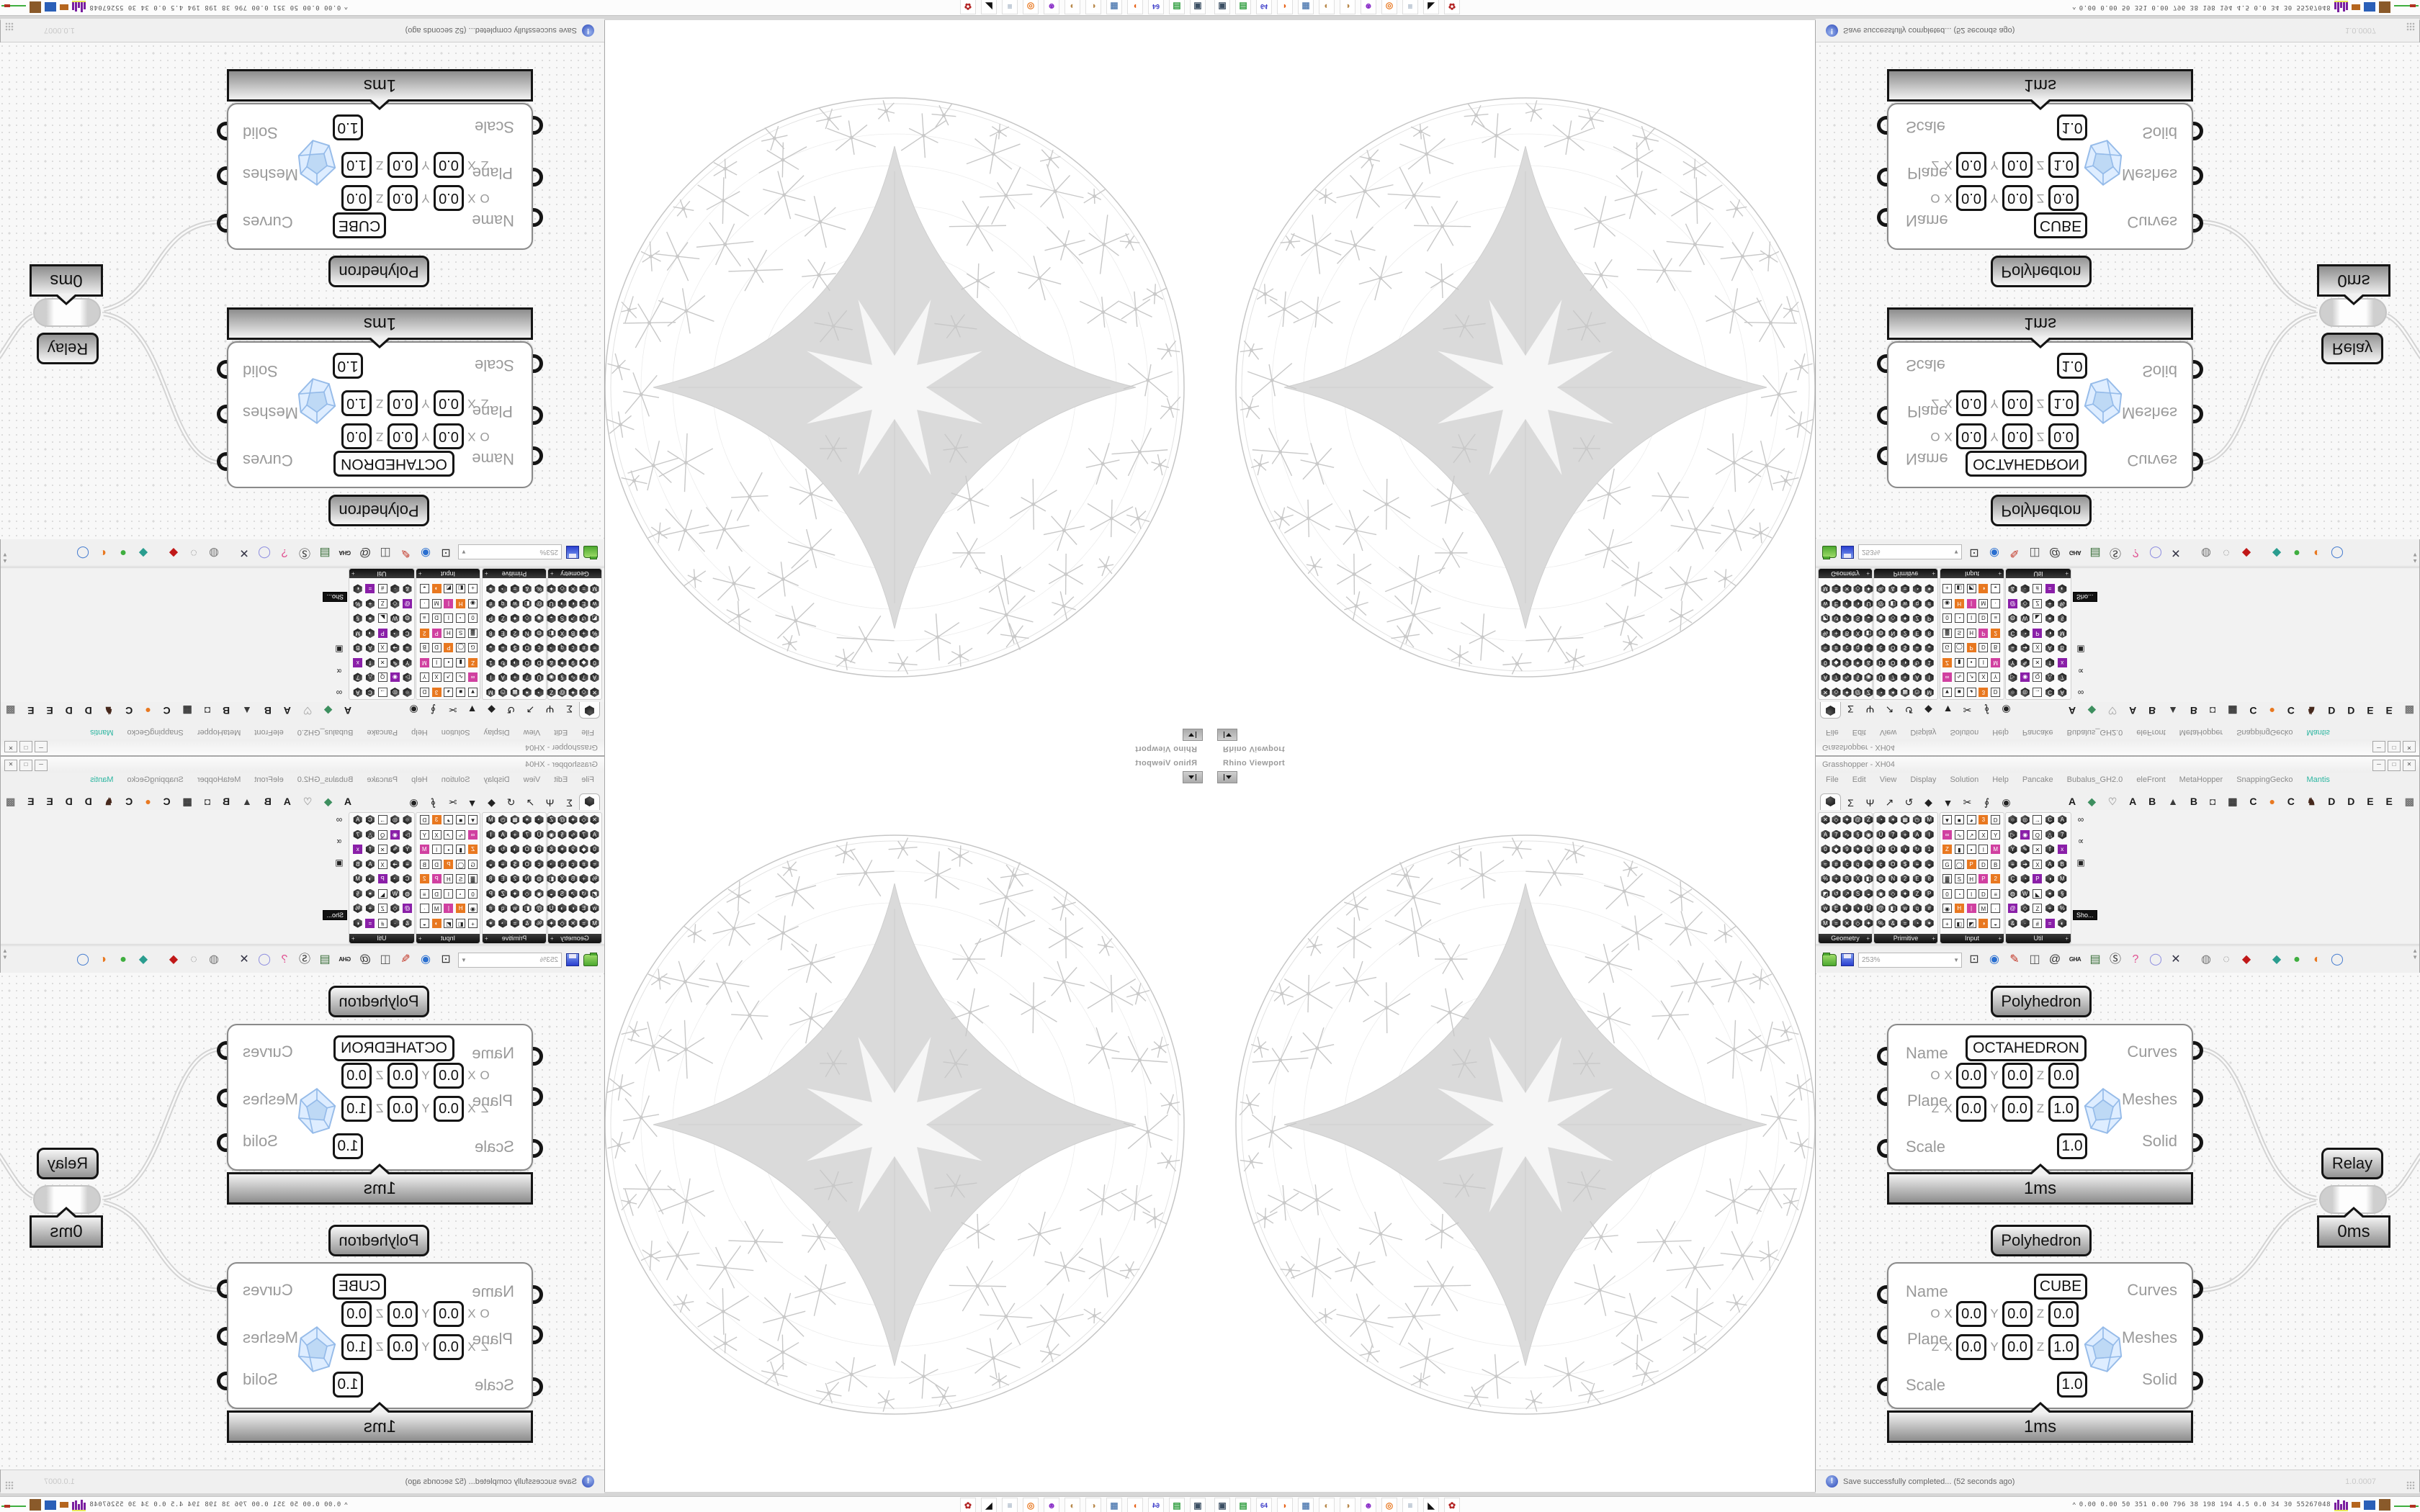 The width and height of the screenshot is (2420, 1512). What do you see at coordinates (393, 464) in the screenshot?
I see `name-value-box: OCTAHEDRON` at bounding box center [393, 464].